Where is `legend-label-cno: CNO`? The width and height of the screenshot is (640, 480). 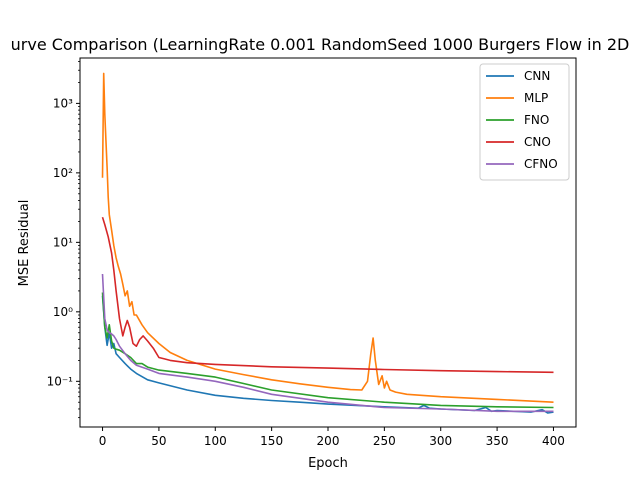 legend-label-cno: CNO is located at coordinates (537, 142).